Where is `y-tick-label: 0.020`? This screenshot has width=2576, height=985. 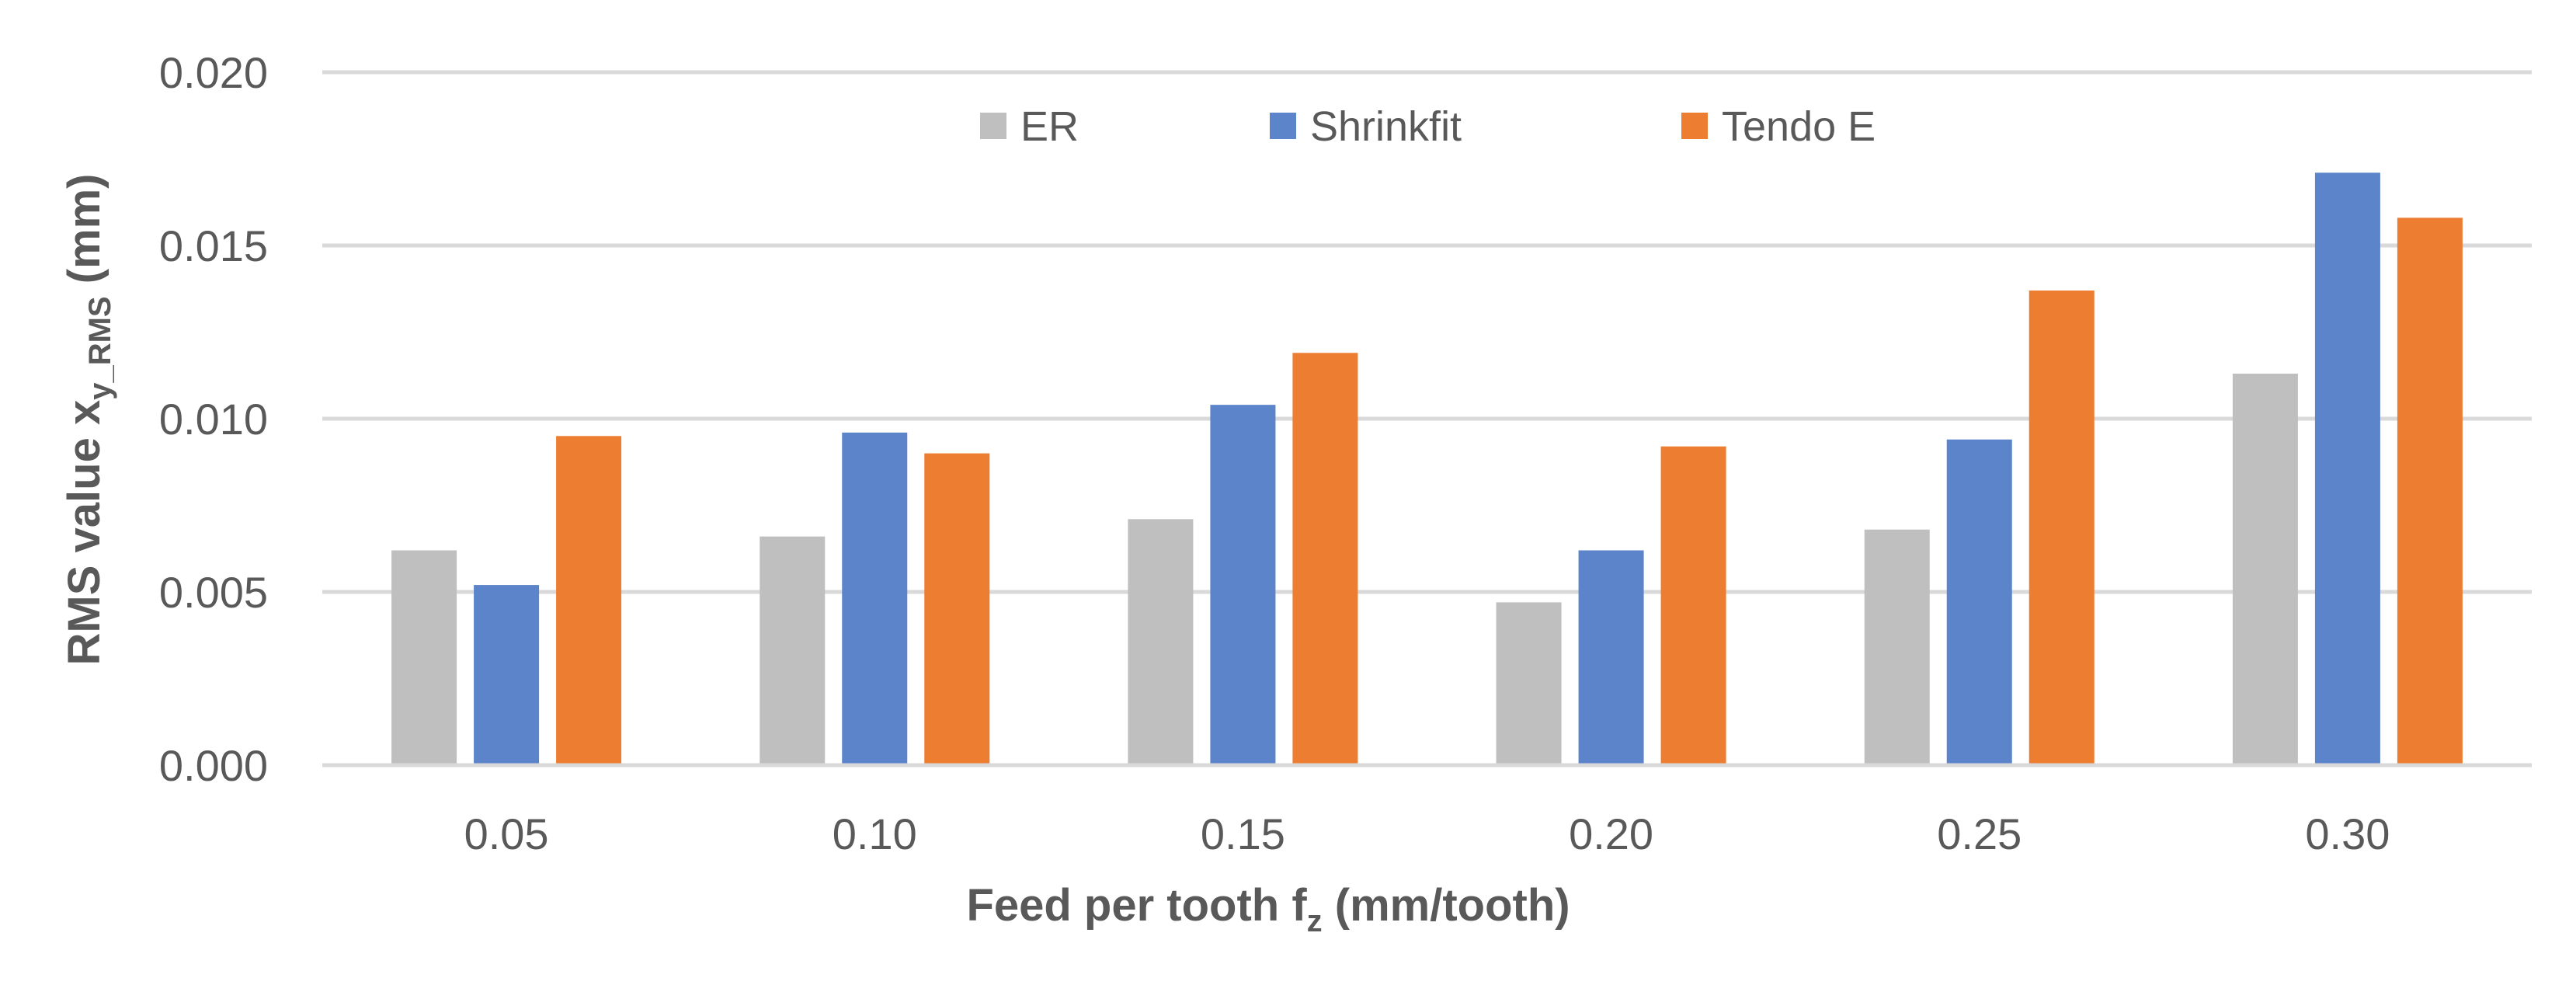 y-tick-label: 0.020 is located at coordinates (214, 72).